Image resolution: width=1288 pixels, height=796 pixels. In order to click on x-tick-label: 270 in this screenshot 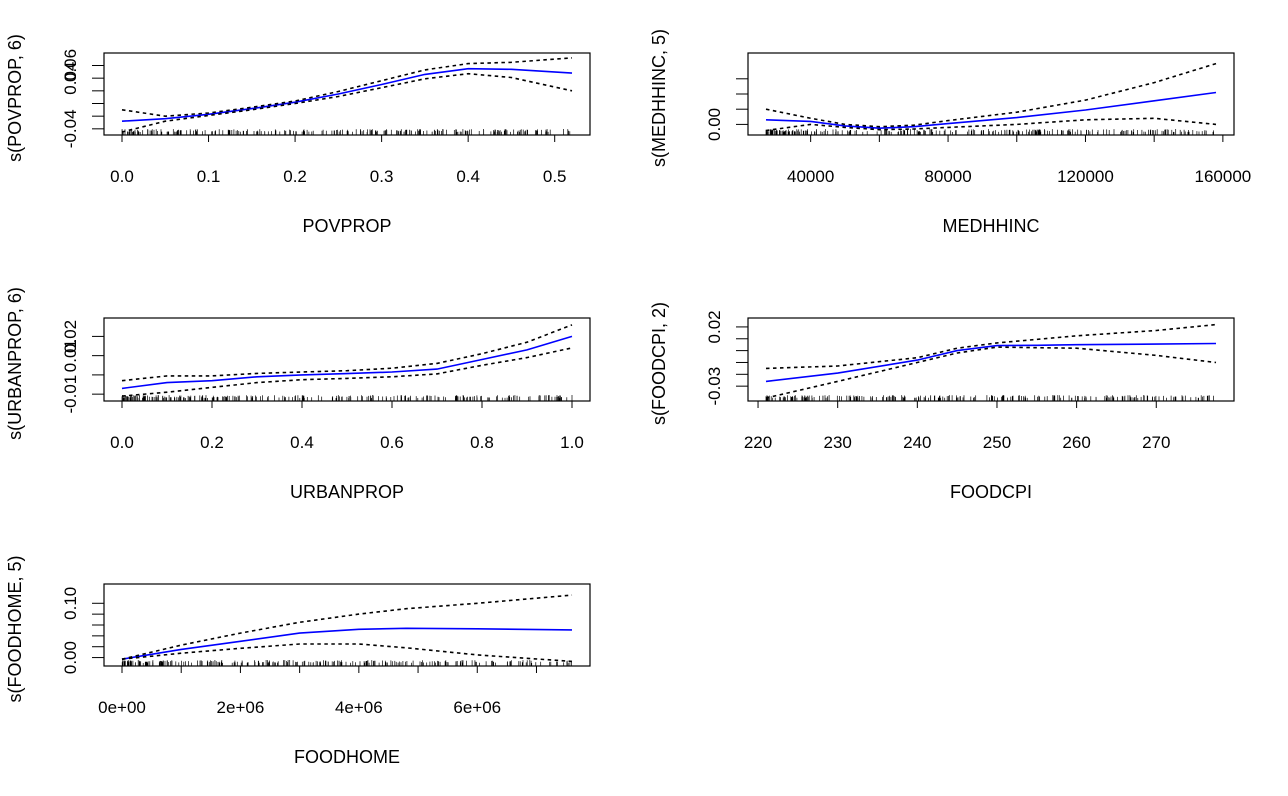, I will do `click(1156, 442)`.